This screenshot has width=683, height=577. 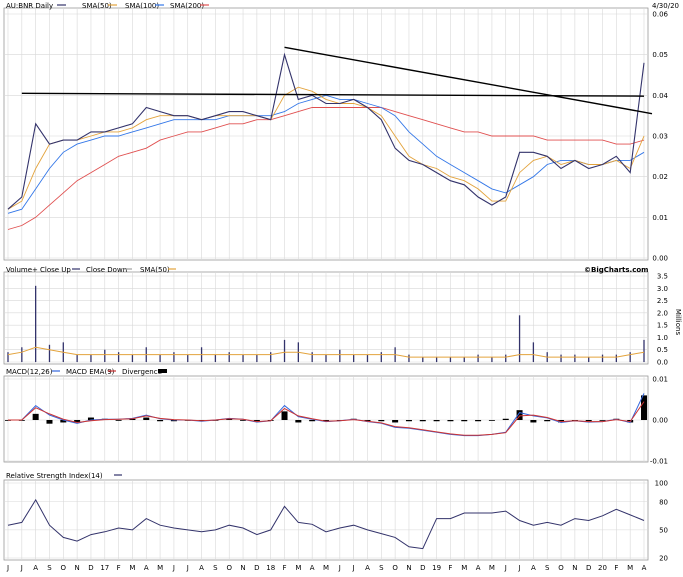 What do you see at coordinates (326, 415) in the screenshot?
I see `macd-lines` at bounding box center [326, 415].